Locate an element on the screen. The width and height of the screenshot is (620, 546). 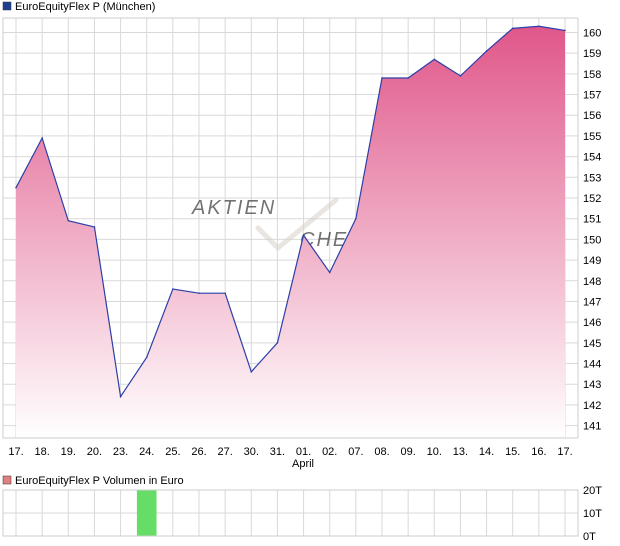
volume-y-tick-label: 20T is located at coordinates (592, 491).